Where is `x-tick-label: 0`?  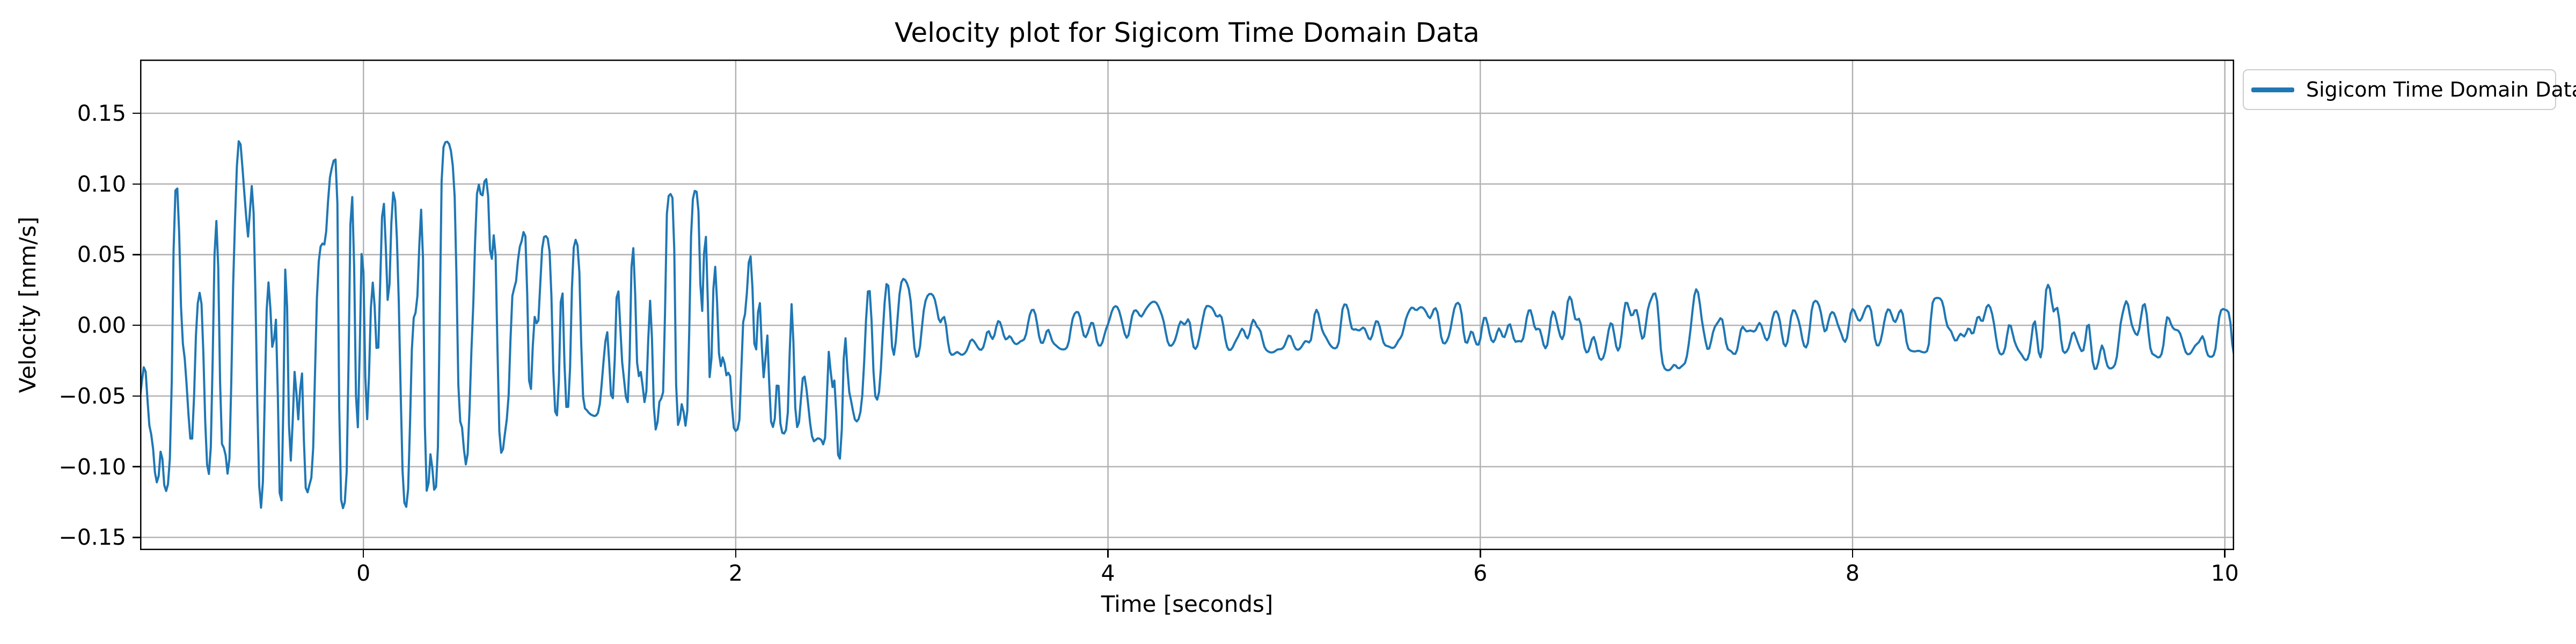
x-tick-label: 0 is located at coordinates (363, 573).